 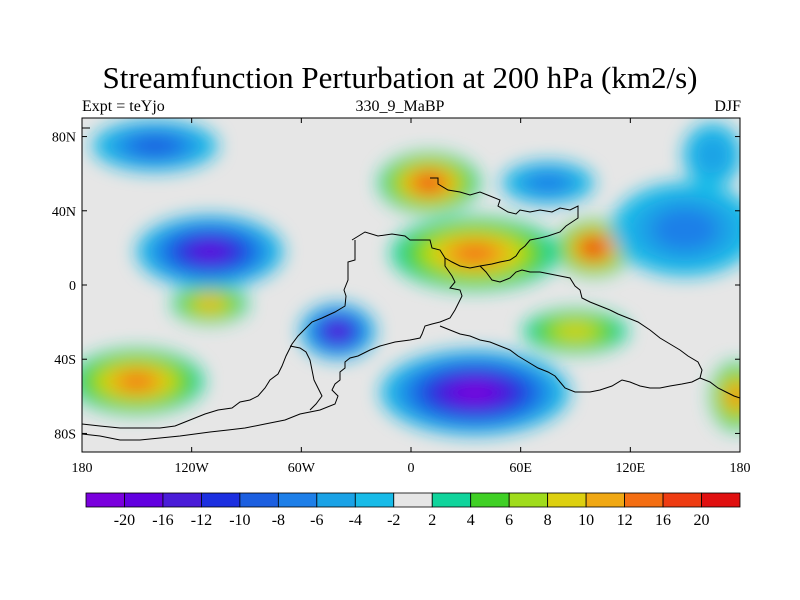 What do you see at coordinates (586, 520) in the screenshot?
I see `colorbar-label: 10` at bounding box center [586, 520].